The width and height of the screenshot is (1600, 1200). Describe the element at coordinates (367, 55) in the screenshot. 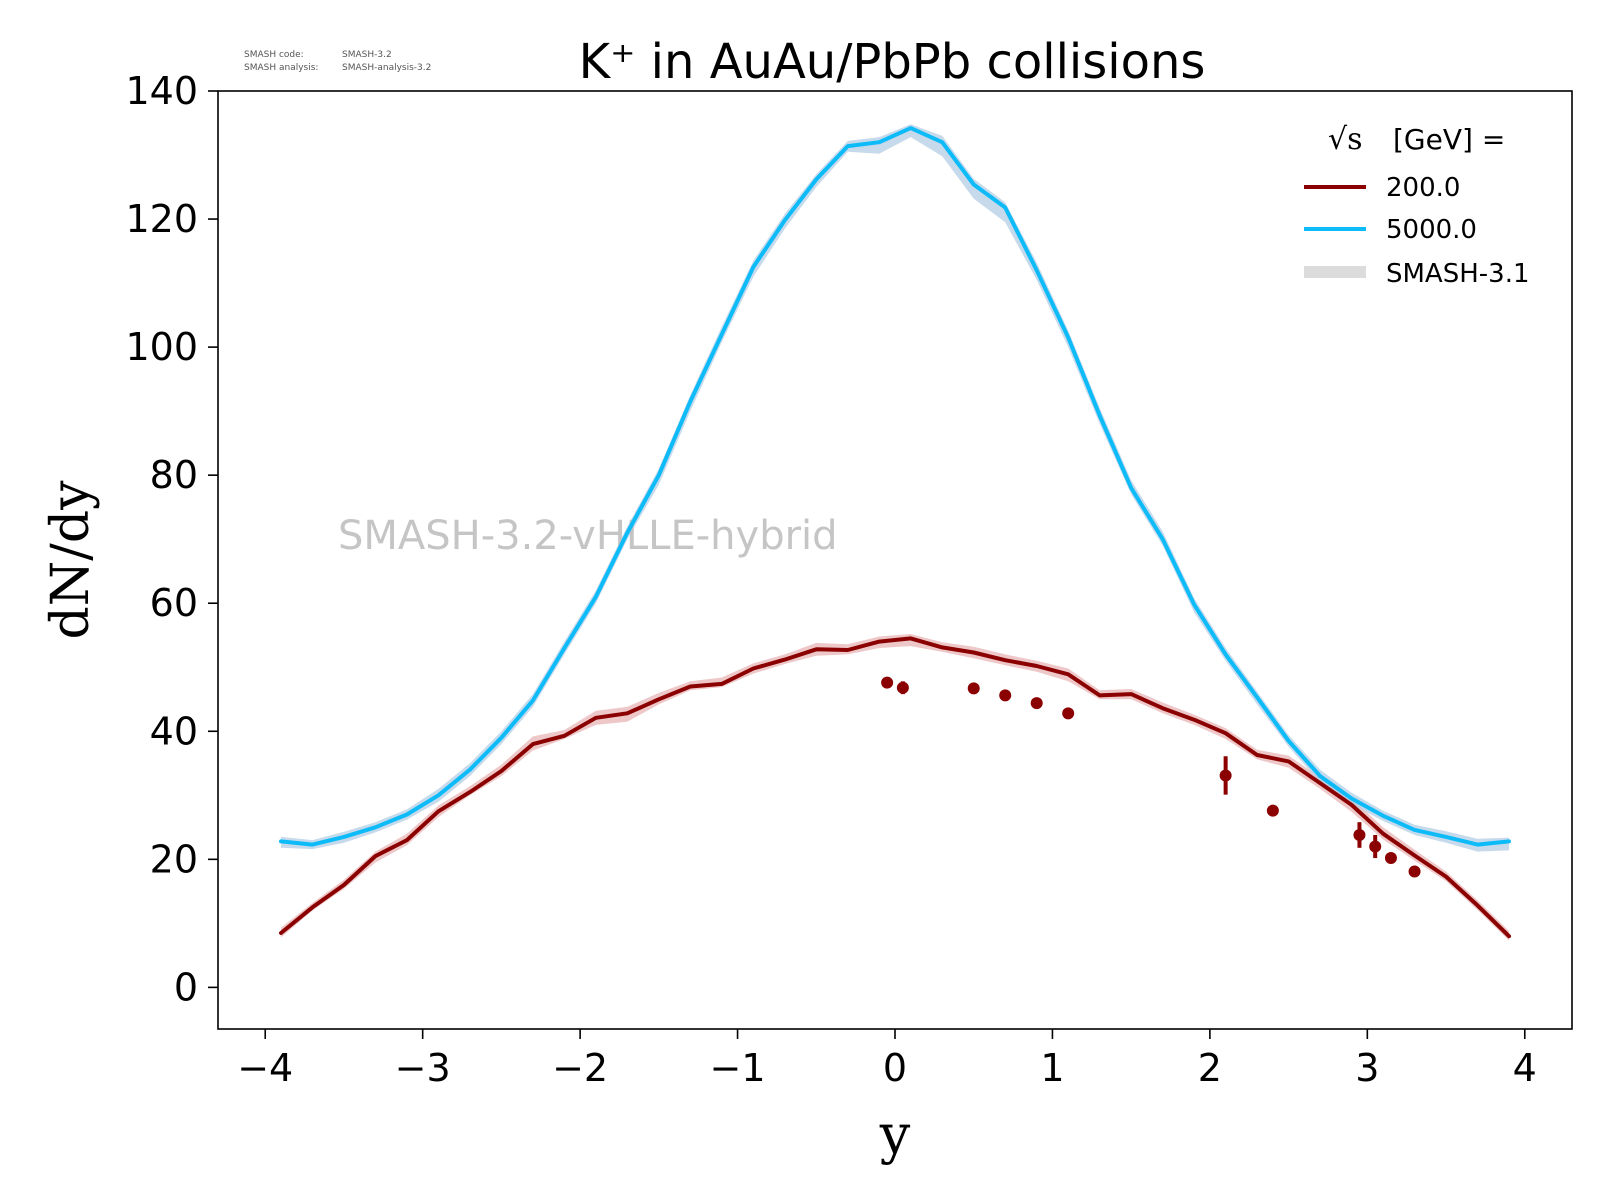

I see `version-info-code-value: SMASH-3.2` at that location.